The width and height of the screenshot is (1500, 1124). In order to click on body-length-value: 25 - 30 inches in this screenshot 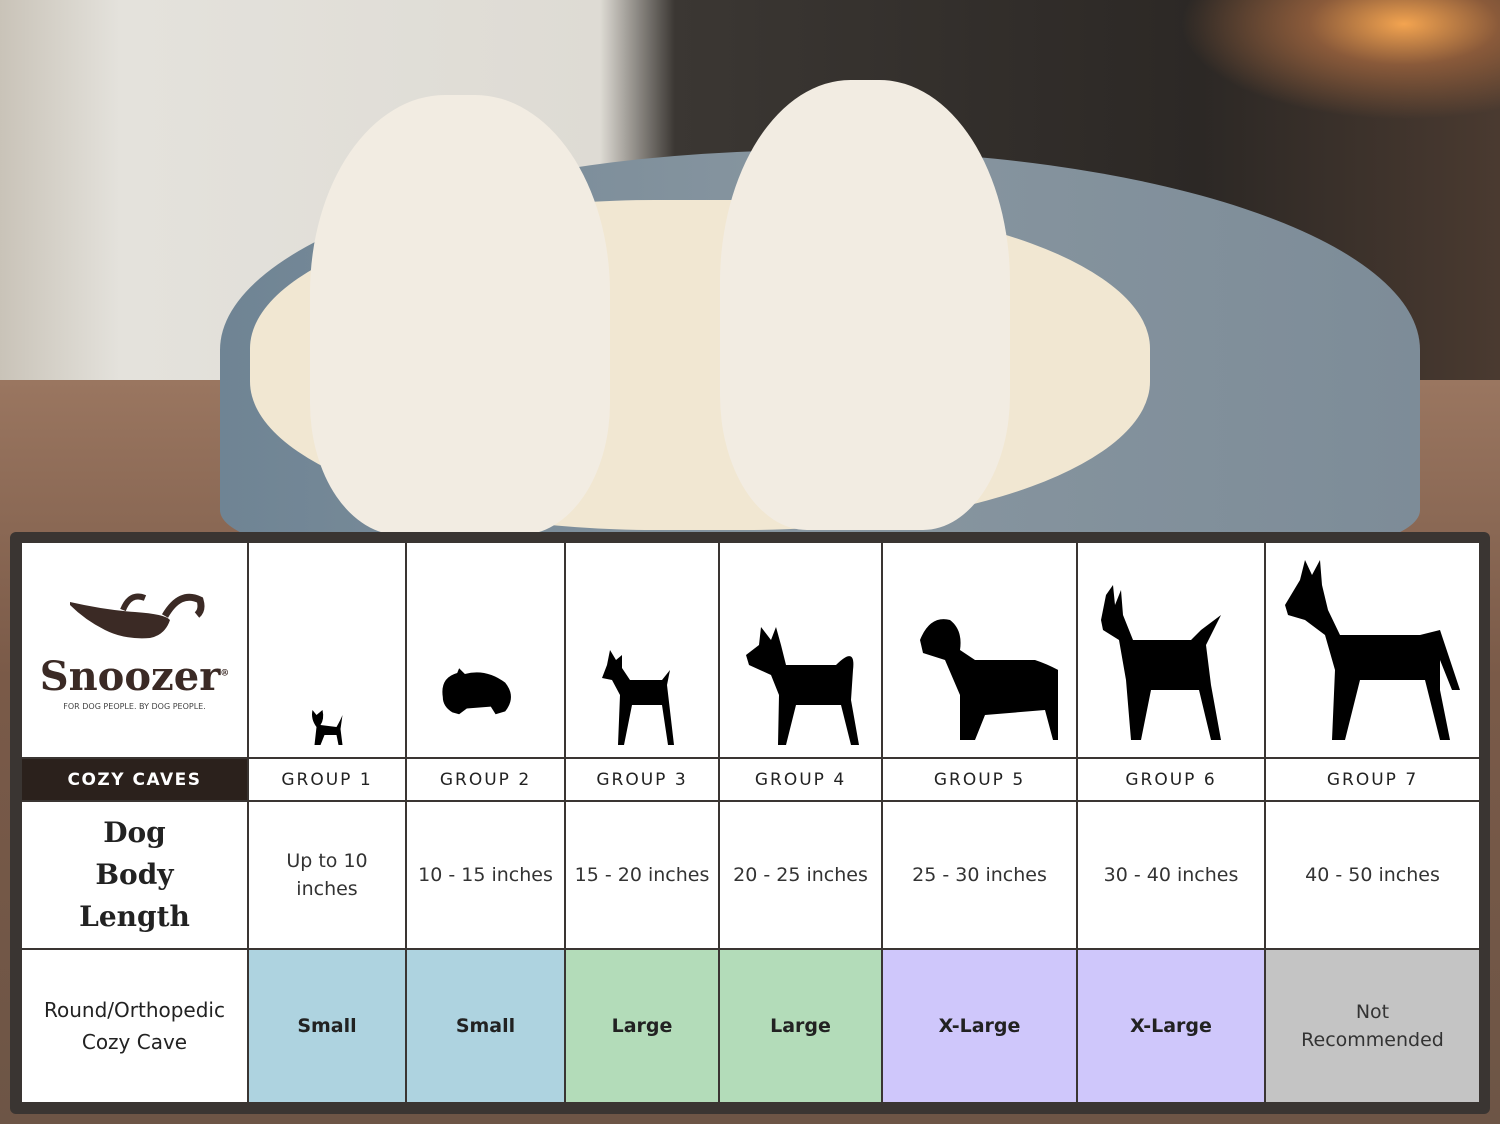, I will do `click(979, 875)`.